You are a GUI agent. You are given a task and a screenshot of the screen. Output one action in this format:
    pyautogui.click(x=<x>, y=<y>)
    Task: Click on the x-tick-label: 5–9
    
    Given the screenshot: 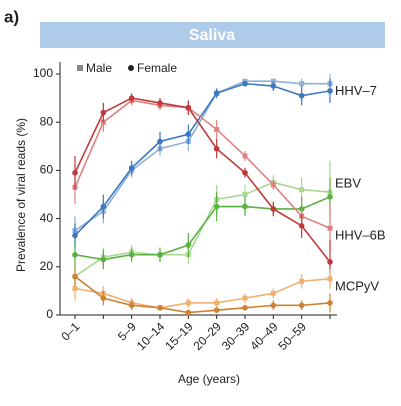 What is the action you would take?
    pyautogui.click(x=127, y=331)
    